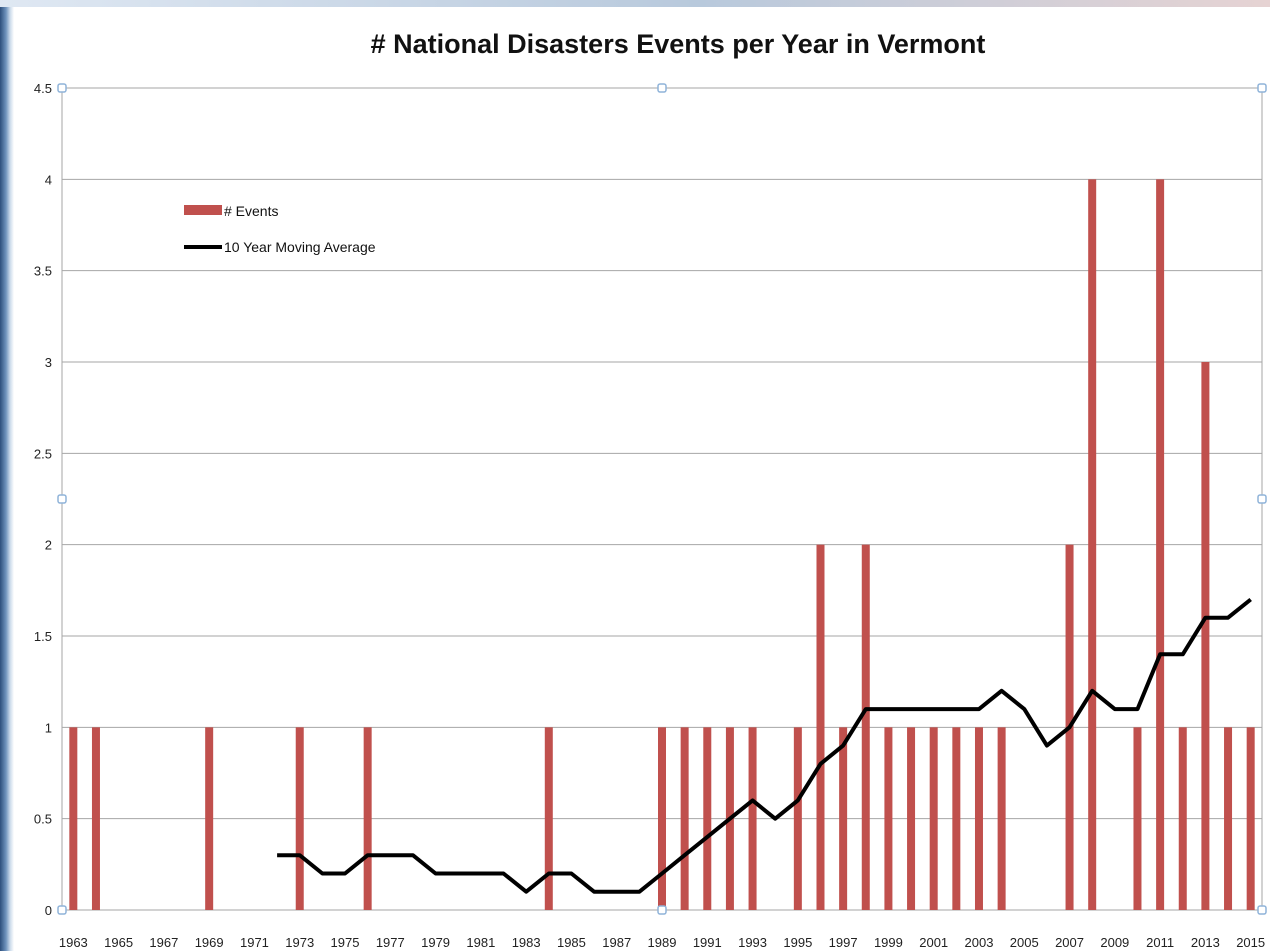 This screenshot has width=1270, height=951. Describe the element at coordinates (300, 247) in the screenshot. I see `legend-label-moving-average: 10 Year Moving Average` at that location.